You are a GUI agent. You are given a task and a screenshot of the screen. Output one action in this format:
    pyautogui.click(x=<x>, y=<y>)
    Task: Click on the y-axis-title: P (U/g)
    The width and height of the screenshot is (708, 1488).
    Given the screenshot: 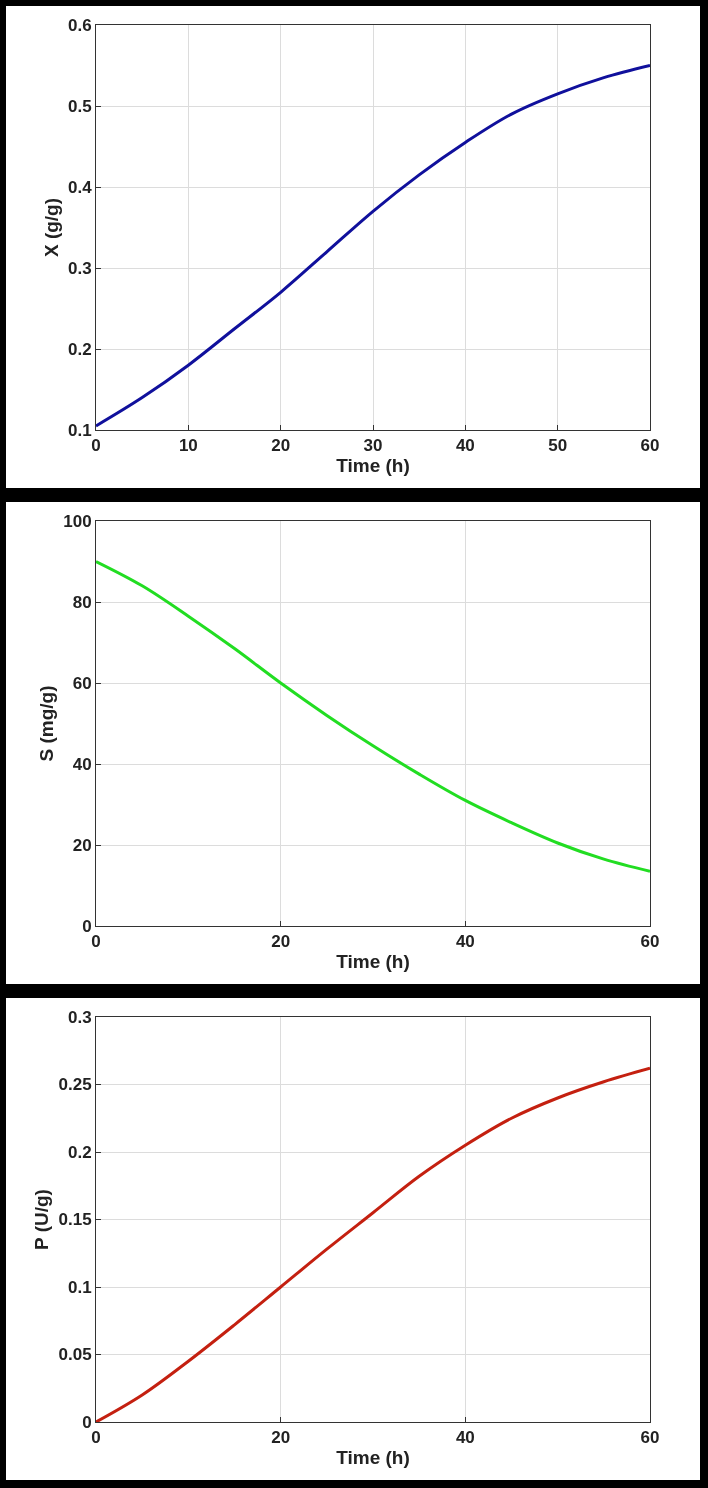 What is the action you would take?
    pyautogui.click(x=42, y=1219)
    